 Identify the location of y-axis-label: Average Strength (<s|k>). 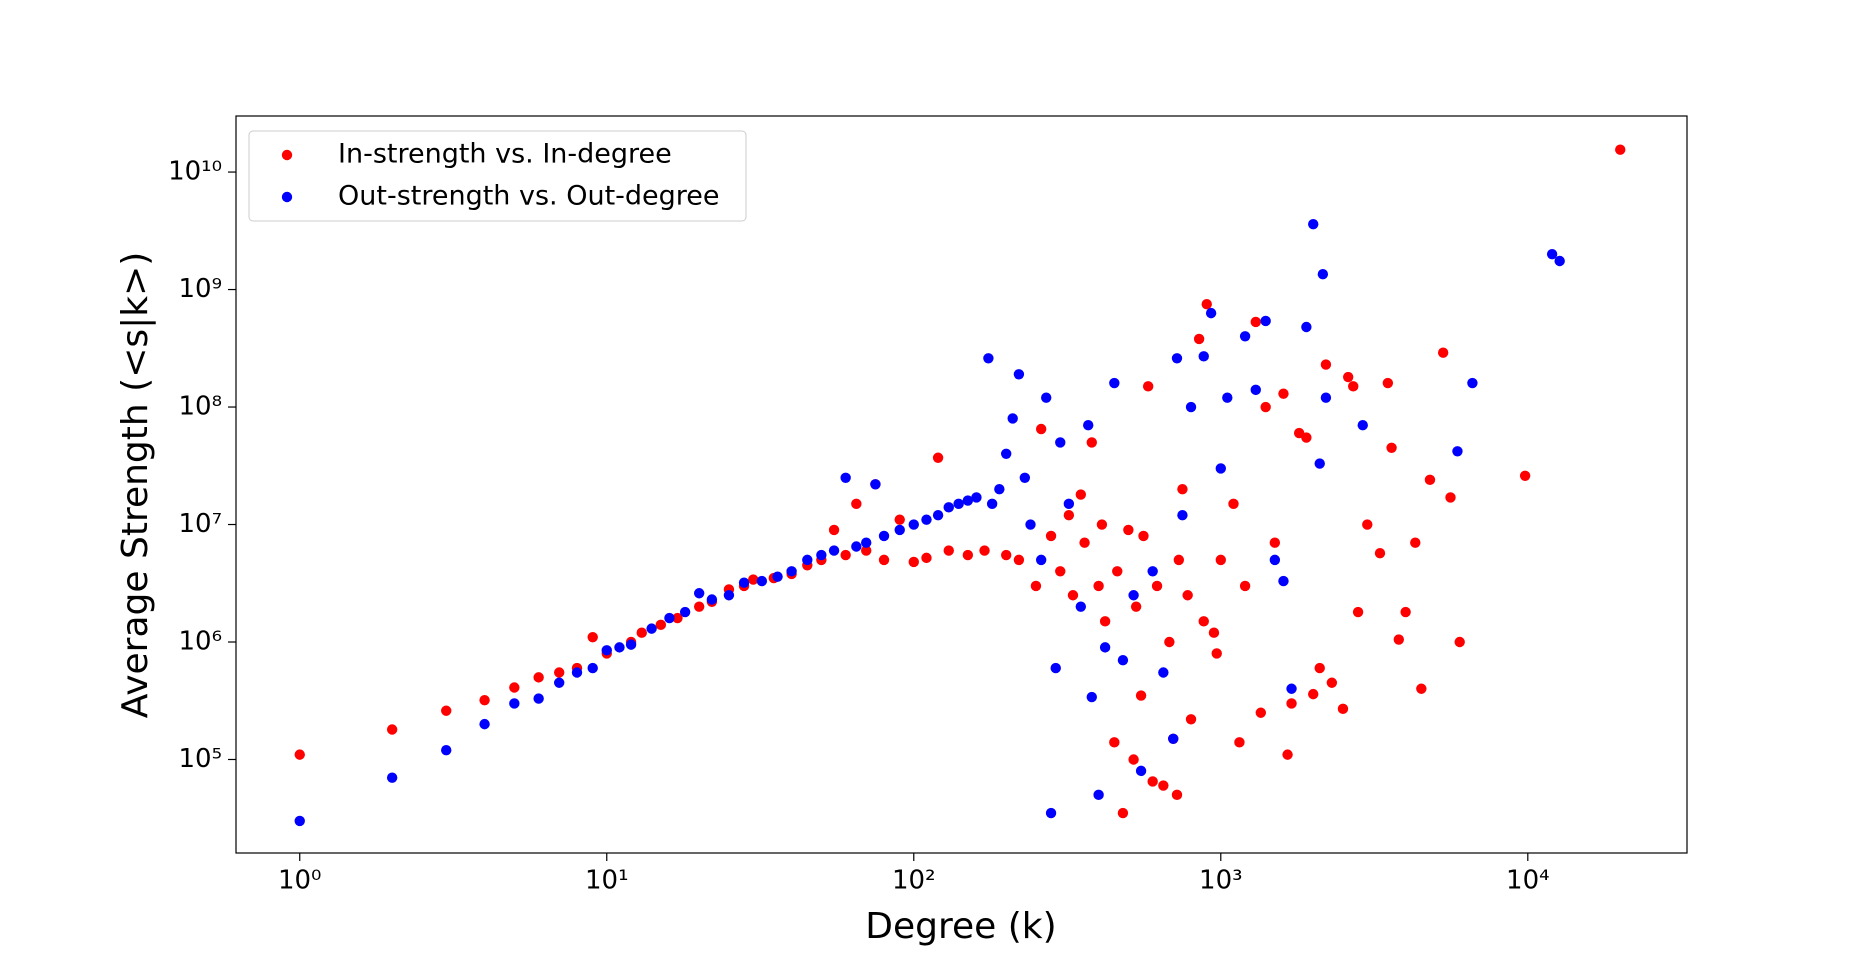
(135, 485).